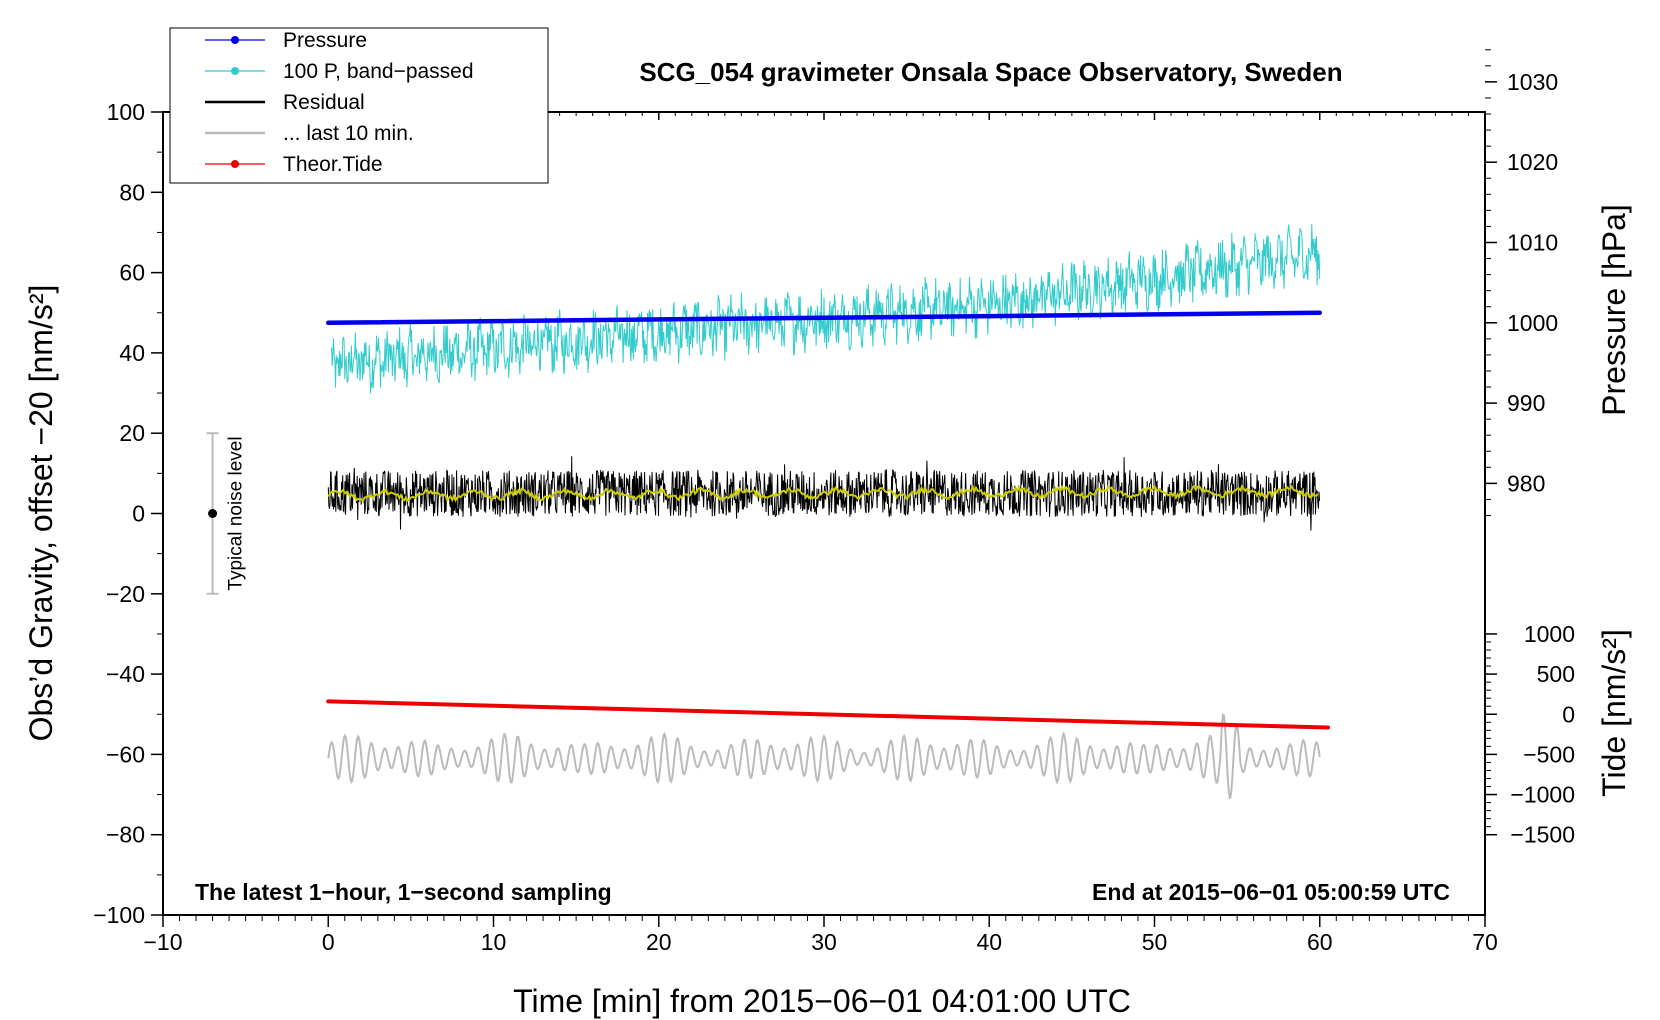  What do you see at coordinates (659, 942) in the screenshot?
I see `x-tick-label: 20` at bounding box center [659, 942].